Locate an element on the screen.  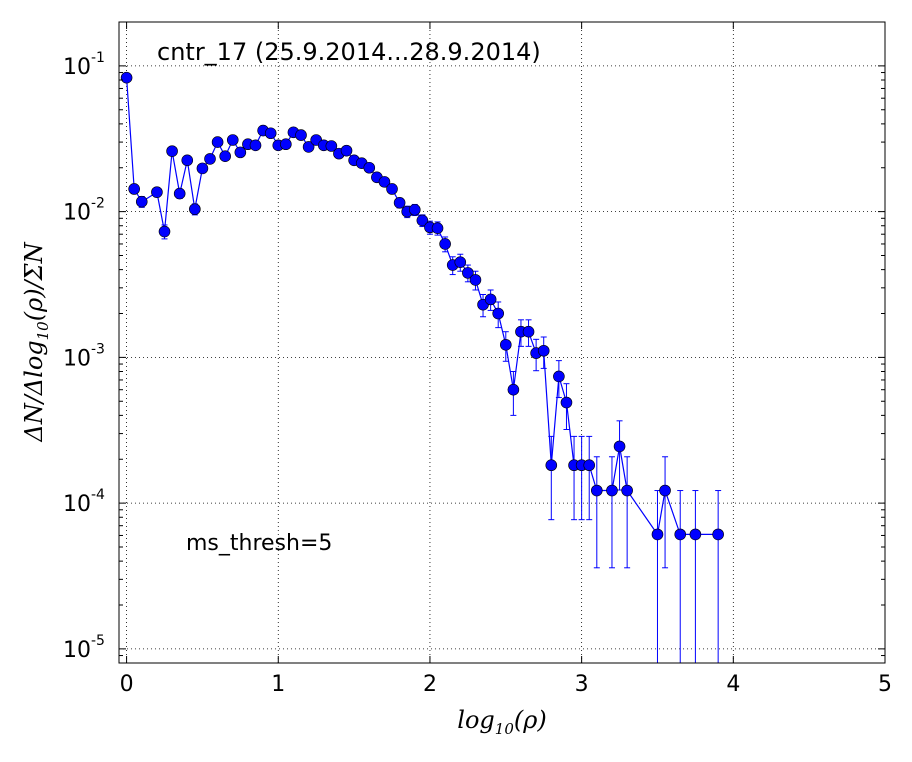
x-tick-label: 0 is located at coordinates (127, 684).